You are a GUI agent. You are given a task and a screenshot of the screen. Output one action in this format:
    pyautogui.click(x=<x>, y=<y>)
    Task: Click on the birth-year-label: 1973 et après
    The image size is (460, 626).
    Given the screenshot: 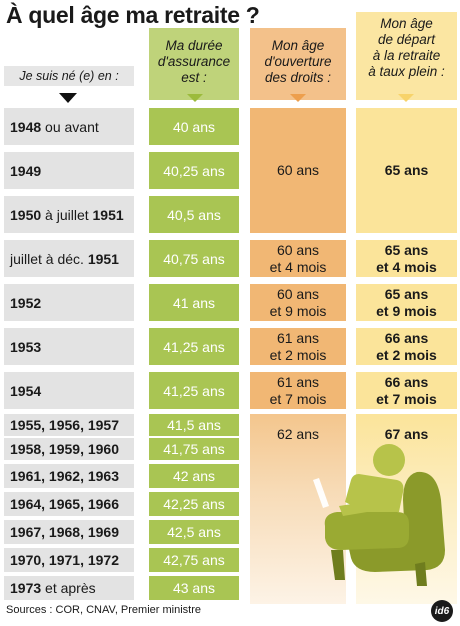 What is the action you would take?
    pyautogui.click(x=69, y=588)
    